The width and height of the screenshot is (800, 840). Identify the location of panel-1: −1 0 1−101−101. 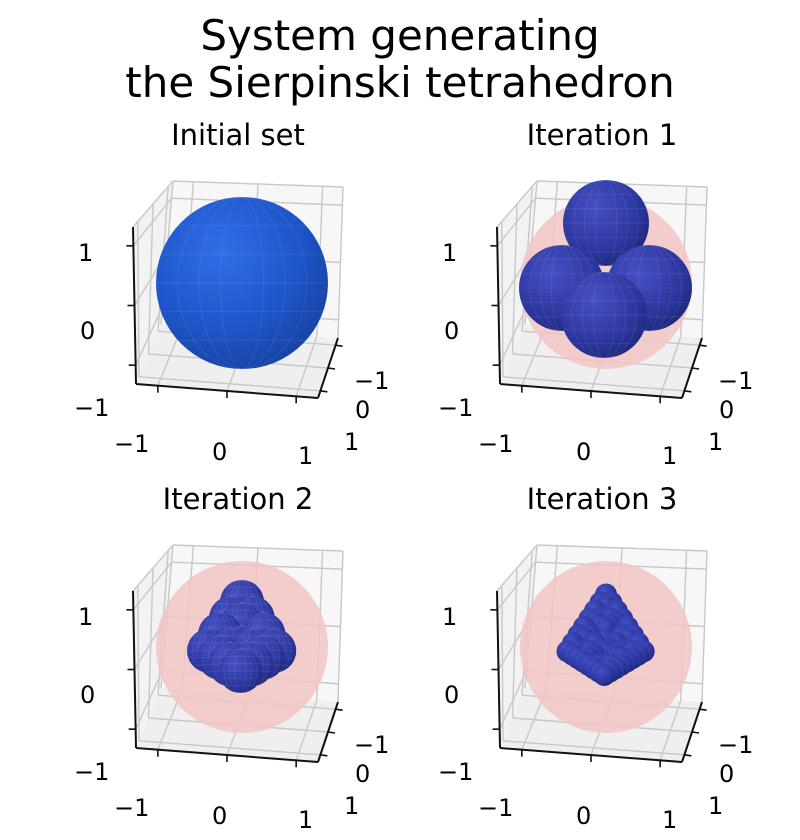
(595, 324).